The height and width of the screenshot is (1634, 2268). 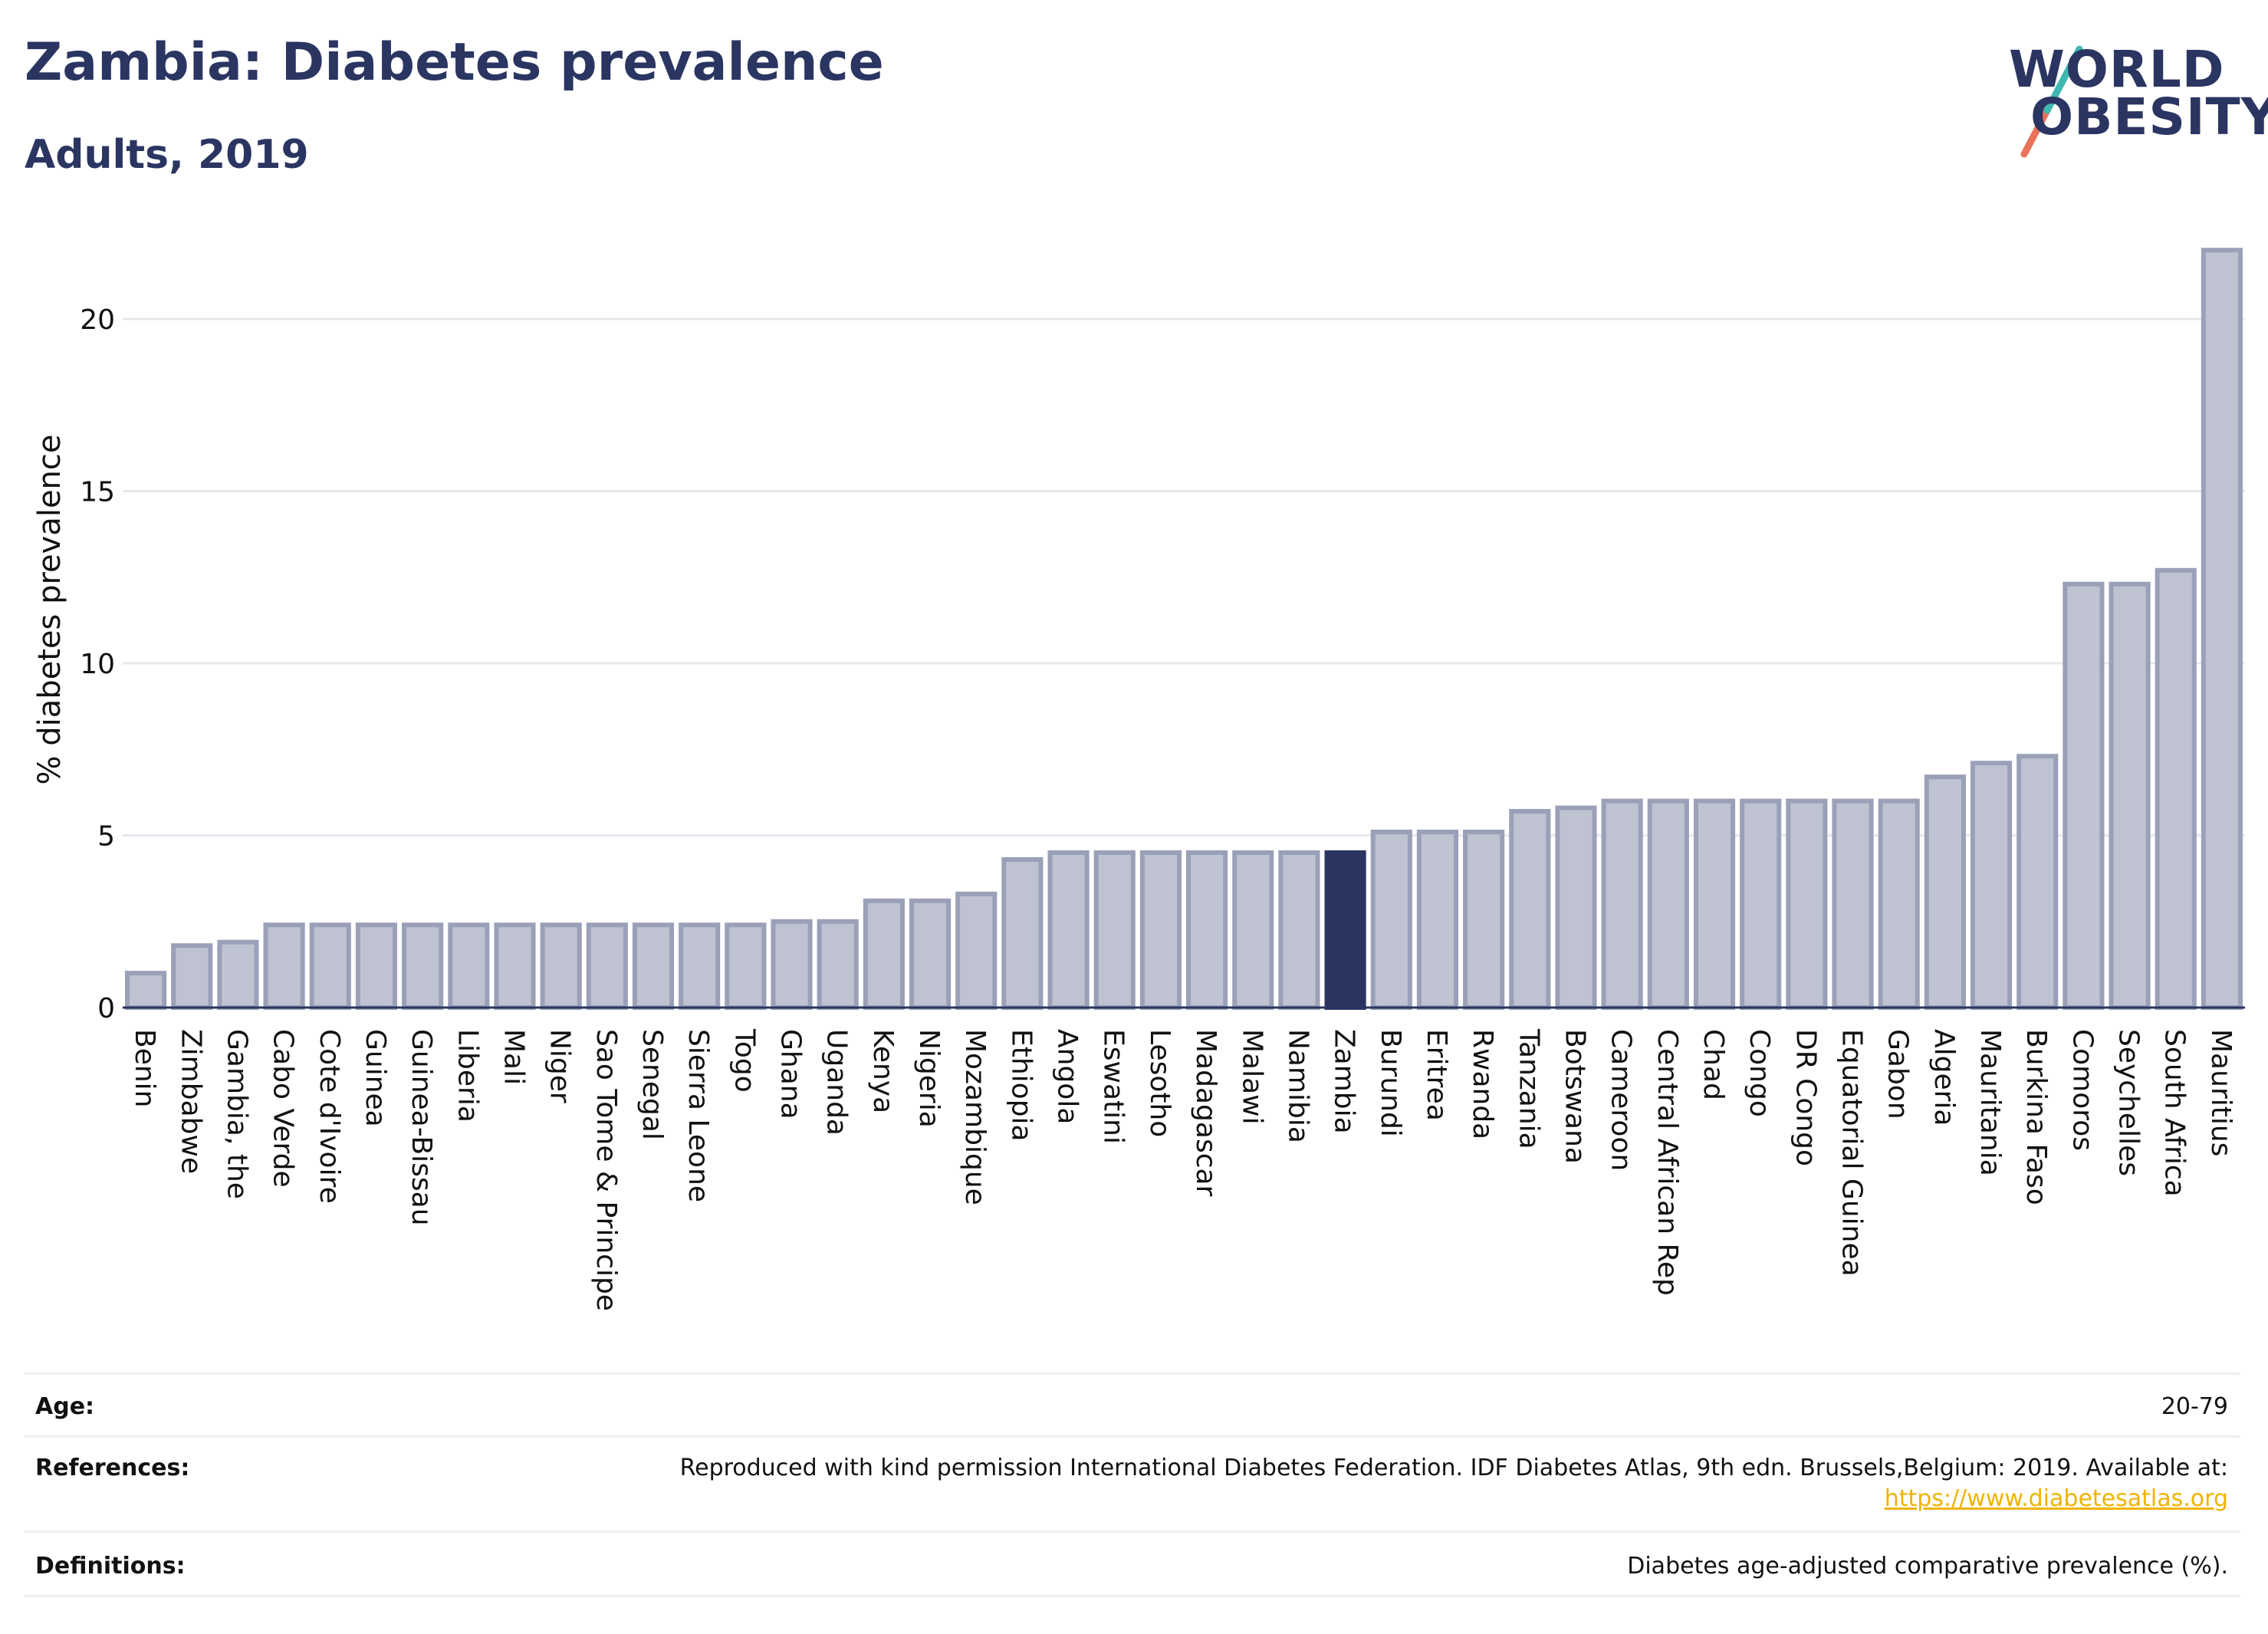 What do you see at coordinates (110, 1567) in the screenshot?
I see `definitions-label: Definitions:` at bounding box center [110, 1567].